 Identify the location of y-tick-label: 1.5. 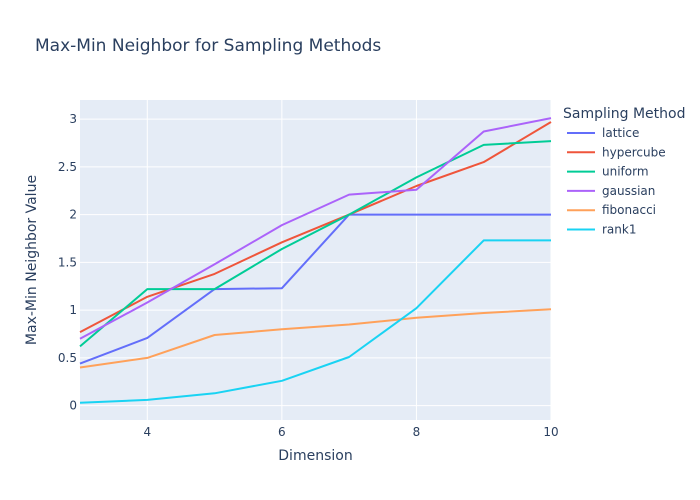
(67, 262).